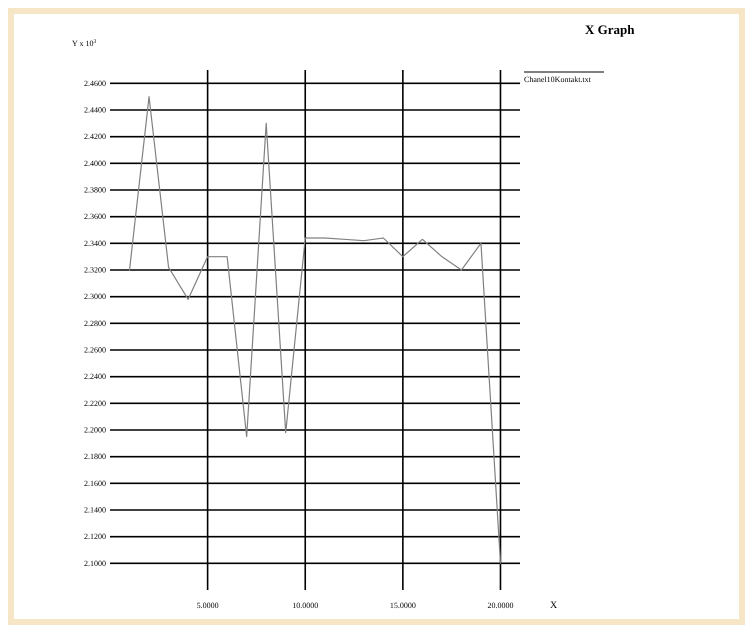 This screenshot has width=753, height=633. I want to click on y-tick-label: 2.4400, so click(95, 110).